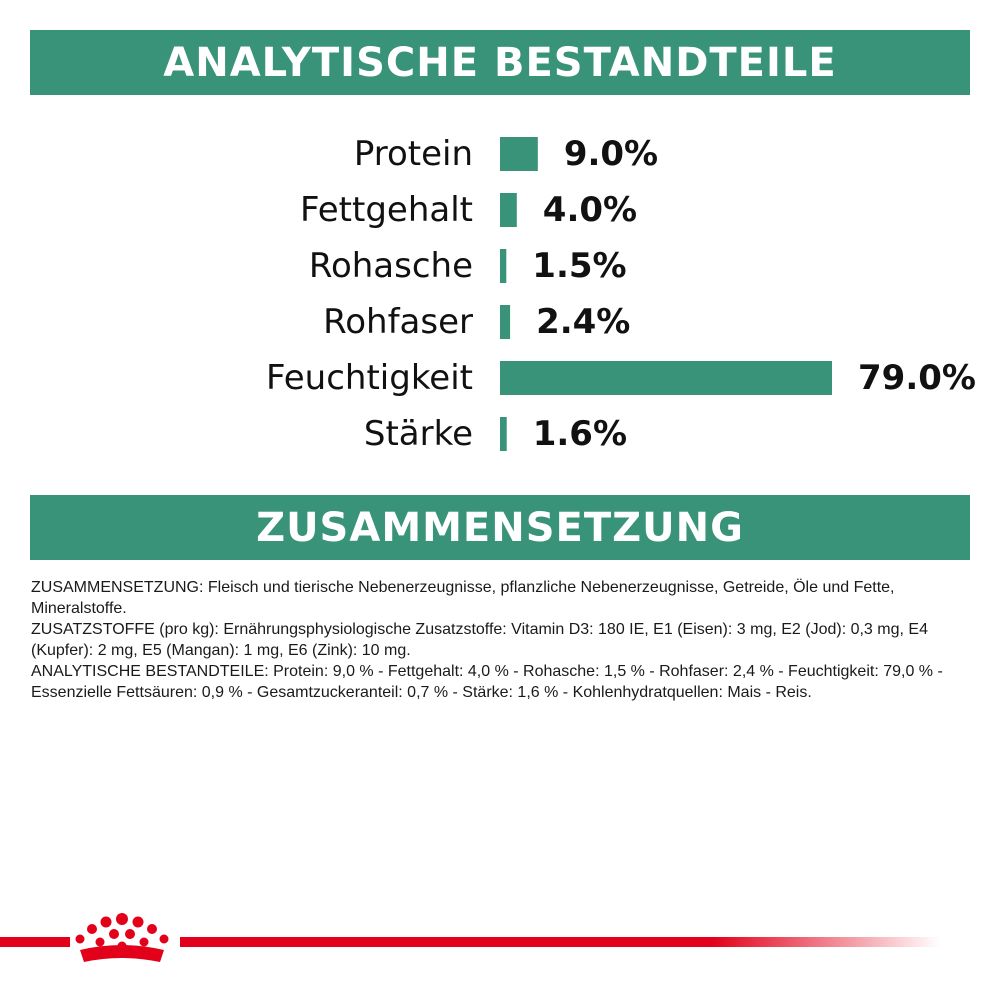  I want to click on footer-stripe-right, so click(560, 942).